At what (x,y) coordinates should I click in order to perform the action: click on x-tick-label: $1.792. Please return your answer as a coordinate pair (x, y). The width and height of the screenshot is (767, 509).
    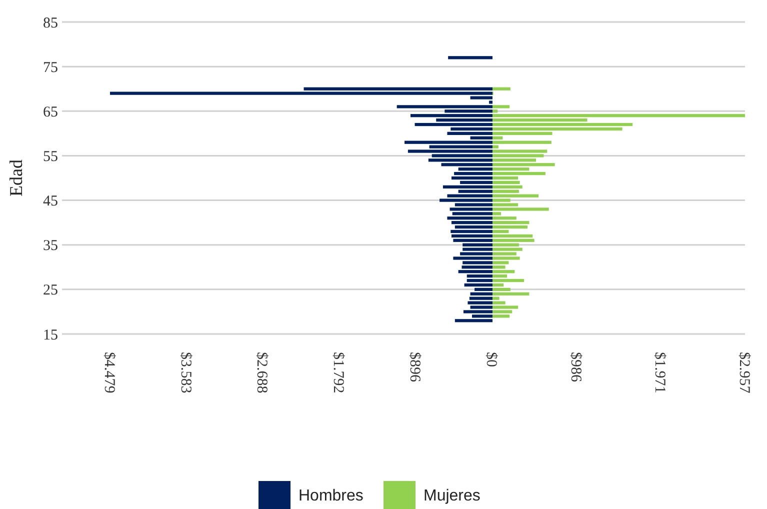
    Looking at the image, I should click on (338, 373).